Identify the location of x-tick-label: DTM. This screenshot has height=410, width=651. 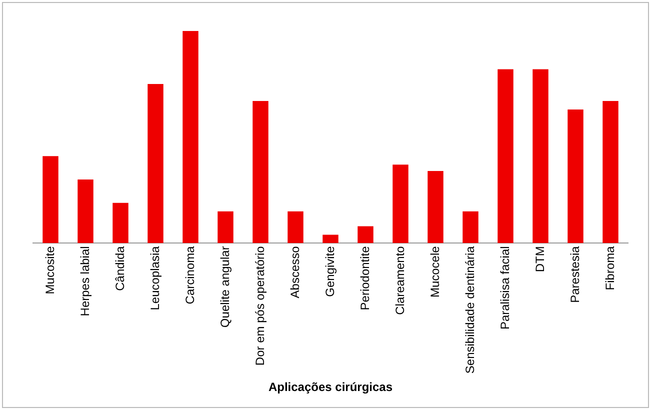
(539, 259).